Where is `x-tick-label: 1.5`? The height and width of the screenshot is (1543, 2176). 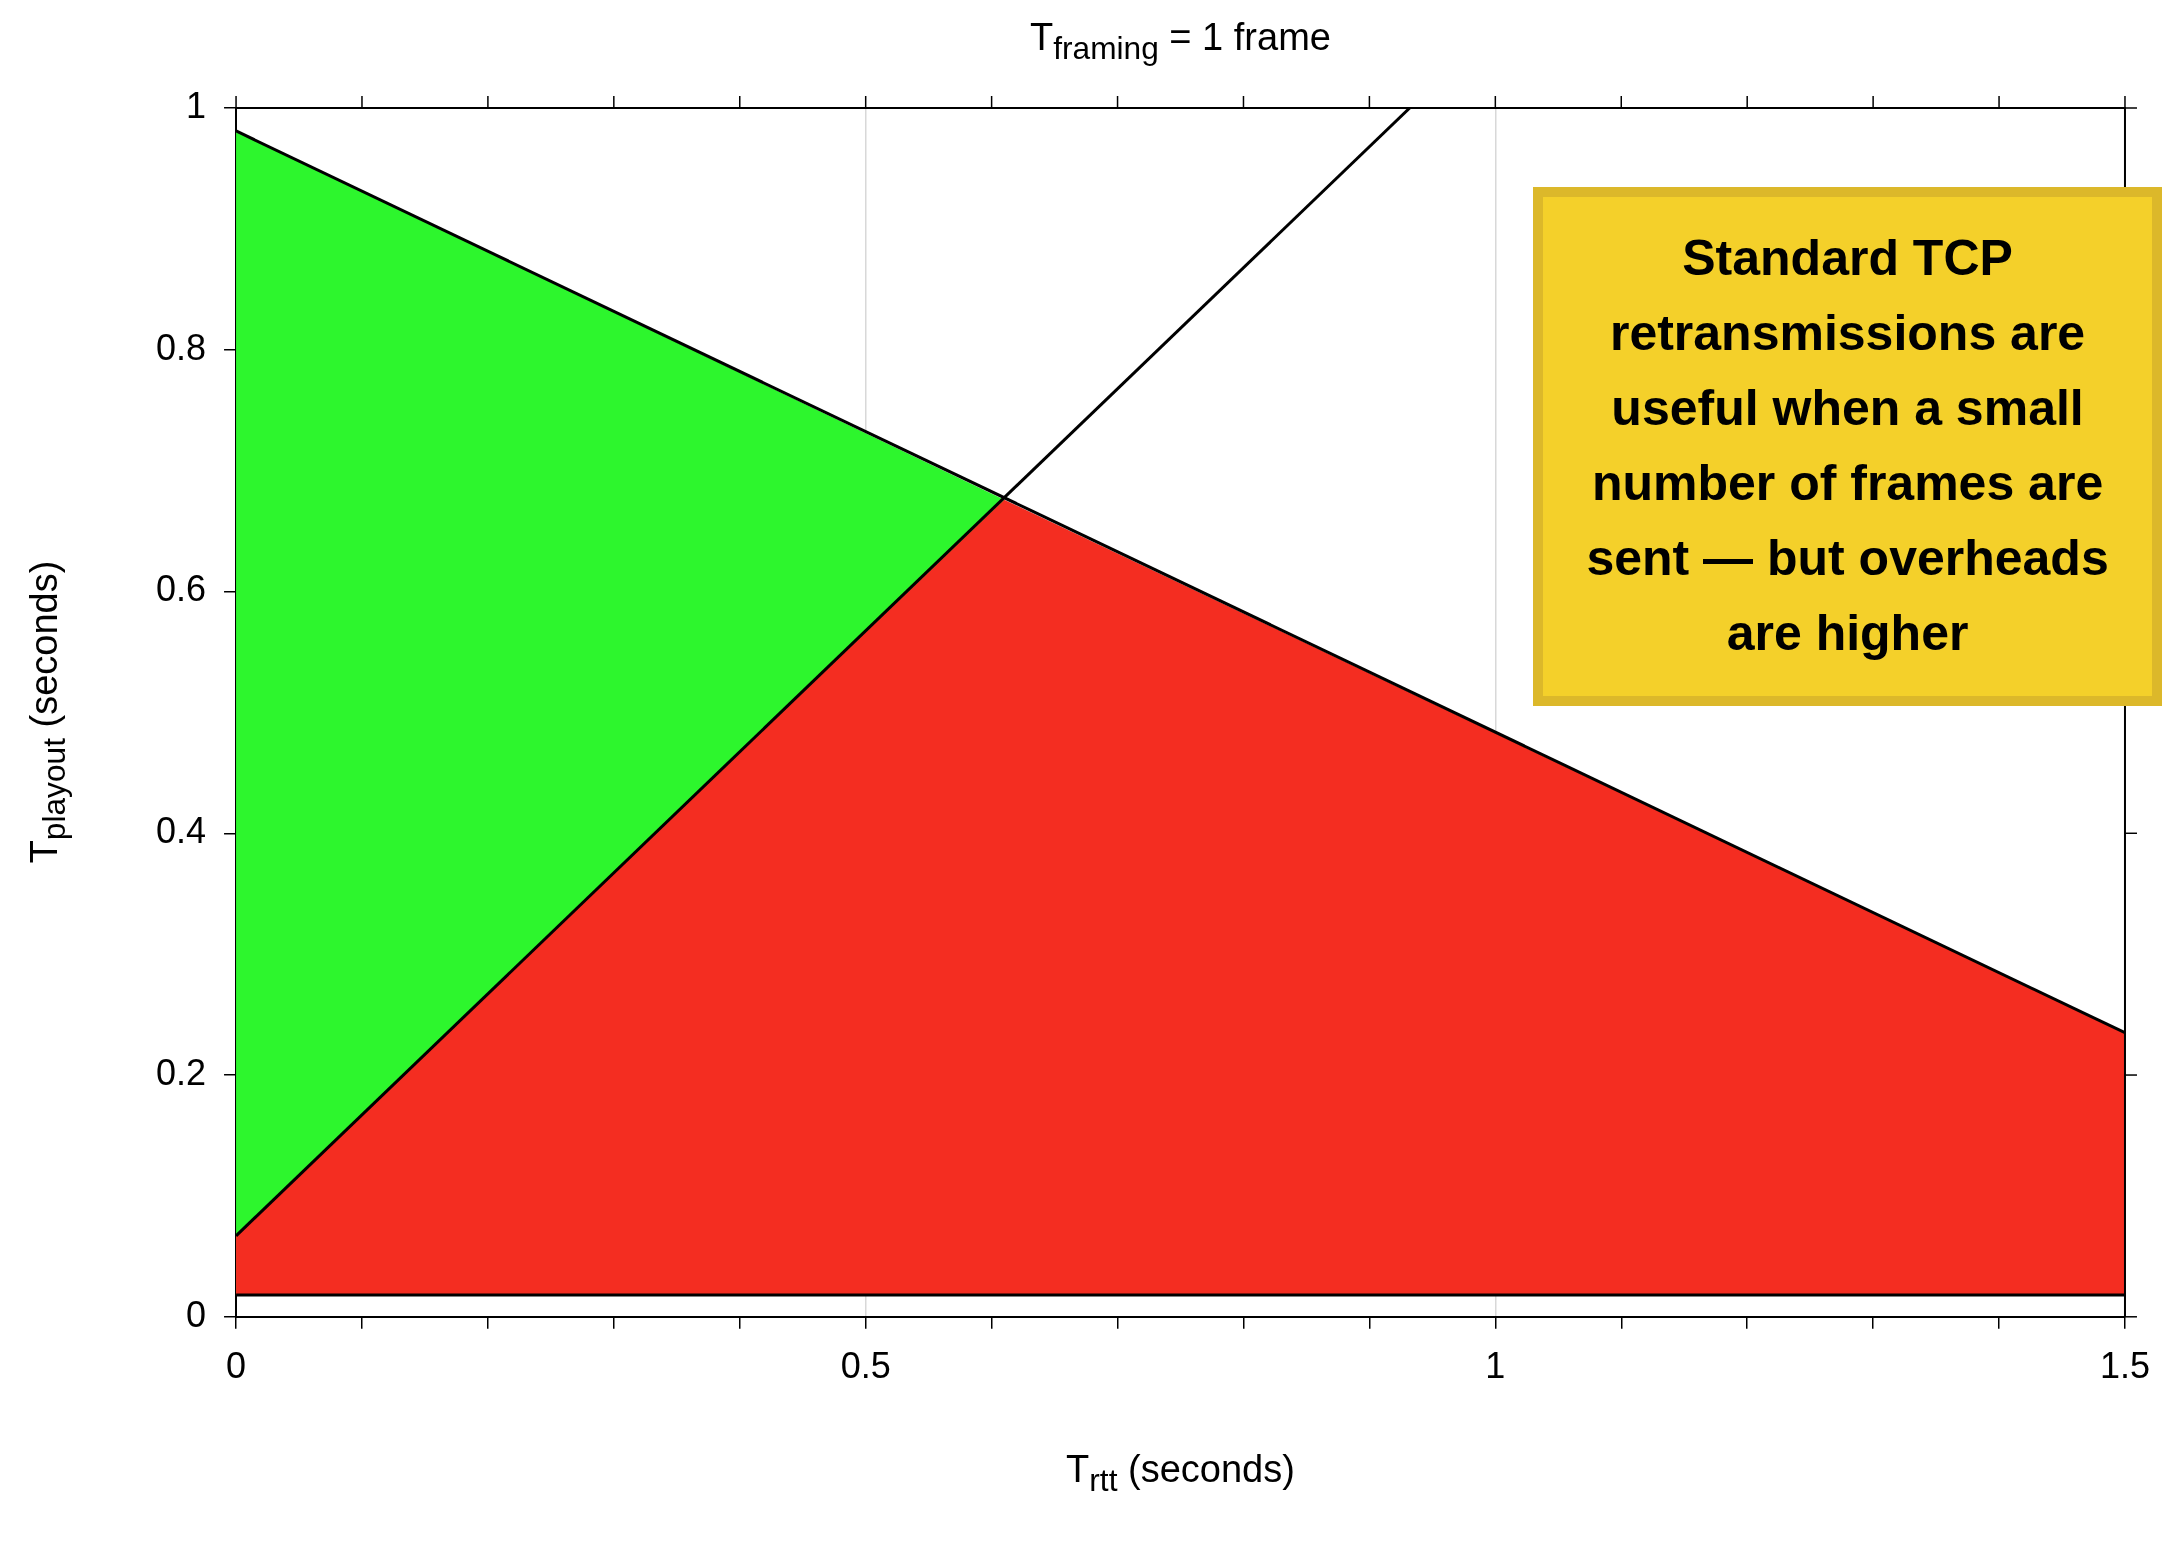
x-tick-label: 1.5 is located at coordinates (2124, 1366).